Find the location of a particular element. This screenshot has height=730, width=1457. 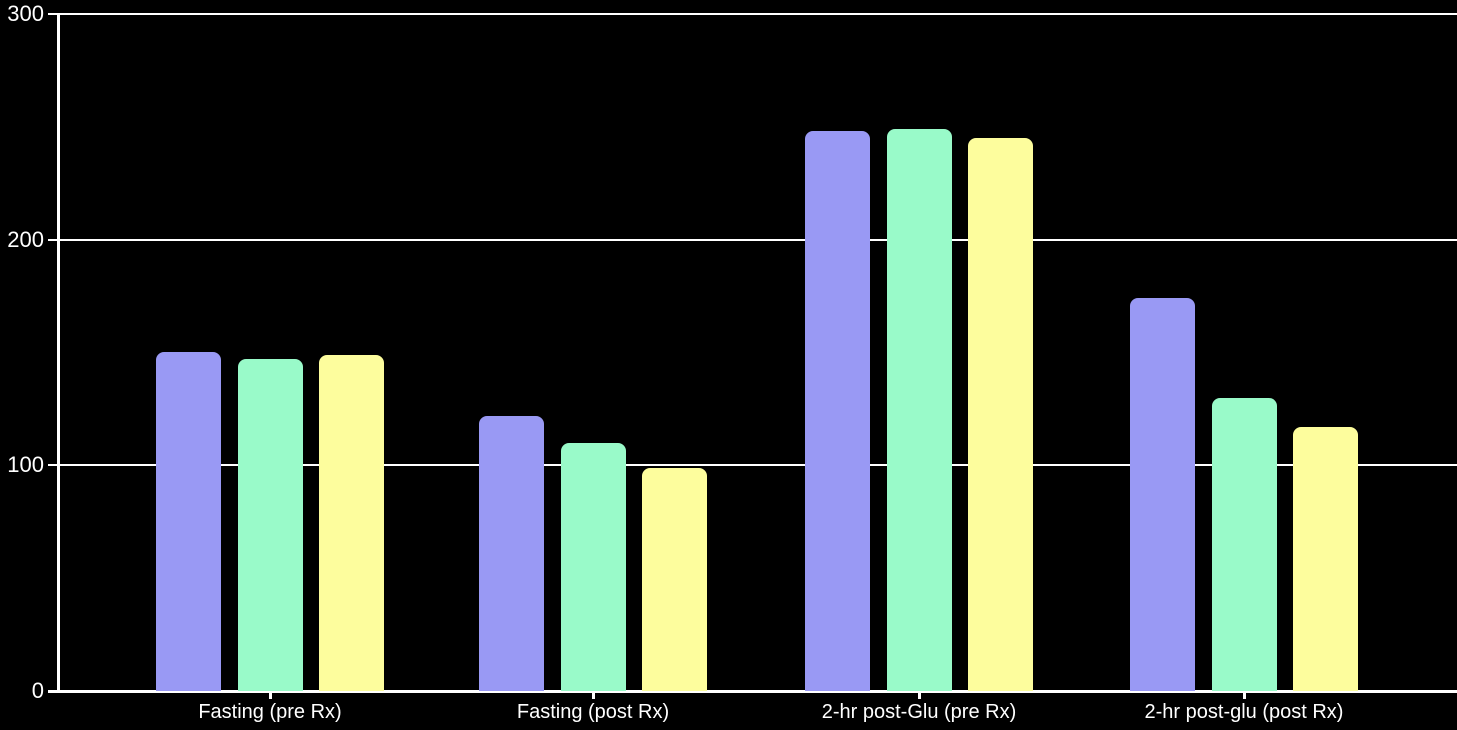

x-tick-label-3: 2-hr post-Glu (pre Rx) is located at coordinates (919, 712).